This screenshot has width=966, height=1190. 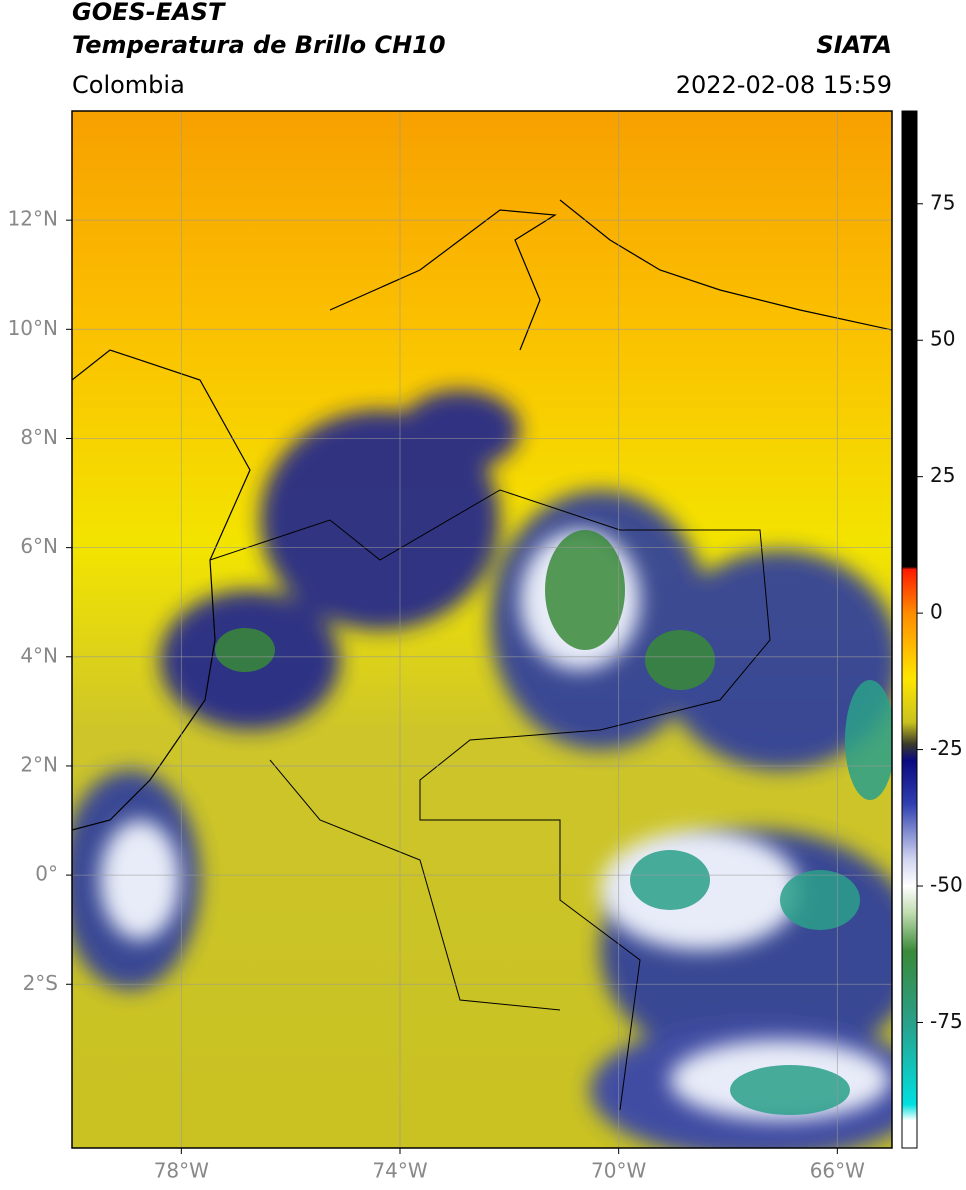 What do you see at coordinates (33, 219) in the screenshot?
I see `y-tick-label: 12°N` at bounding box center [33, 219].